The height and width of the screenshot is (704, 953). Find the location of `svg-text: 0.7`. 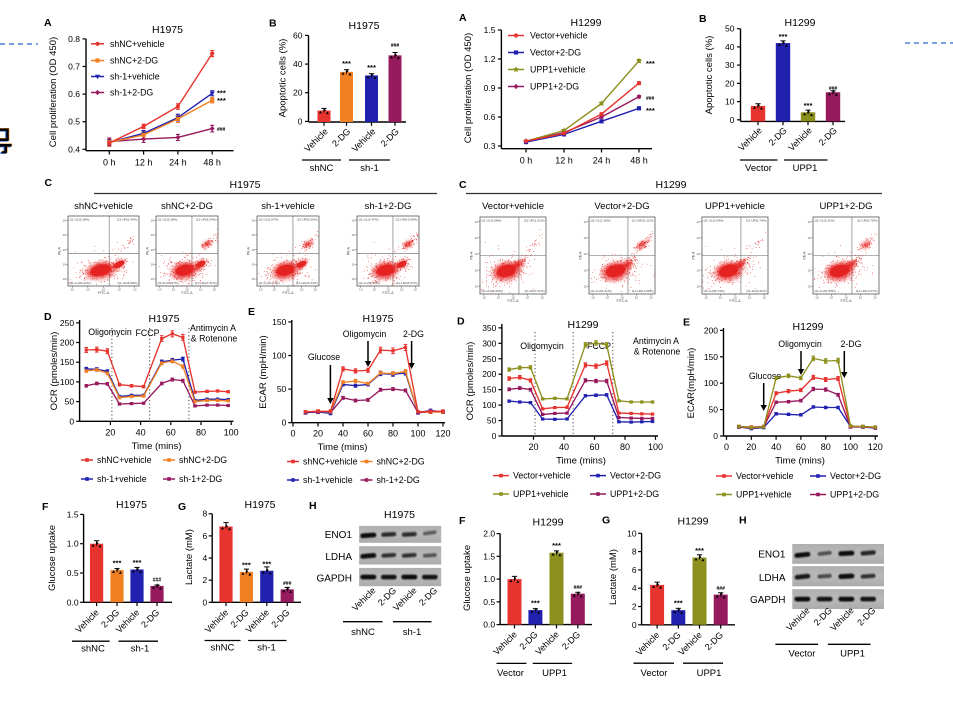

svg-text: 0.7 is located at coordinates (74, 67).